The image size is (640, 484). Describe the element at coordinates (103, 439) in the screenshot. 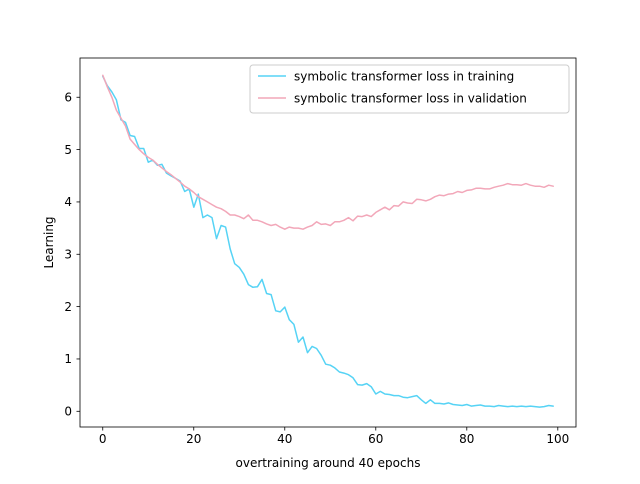

I see `x-tick-label: 0` at that location.